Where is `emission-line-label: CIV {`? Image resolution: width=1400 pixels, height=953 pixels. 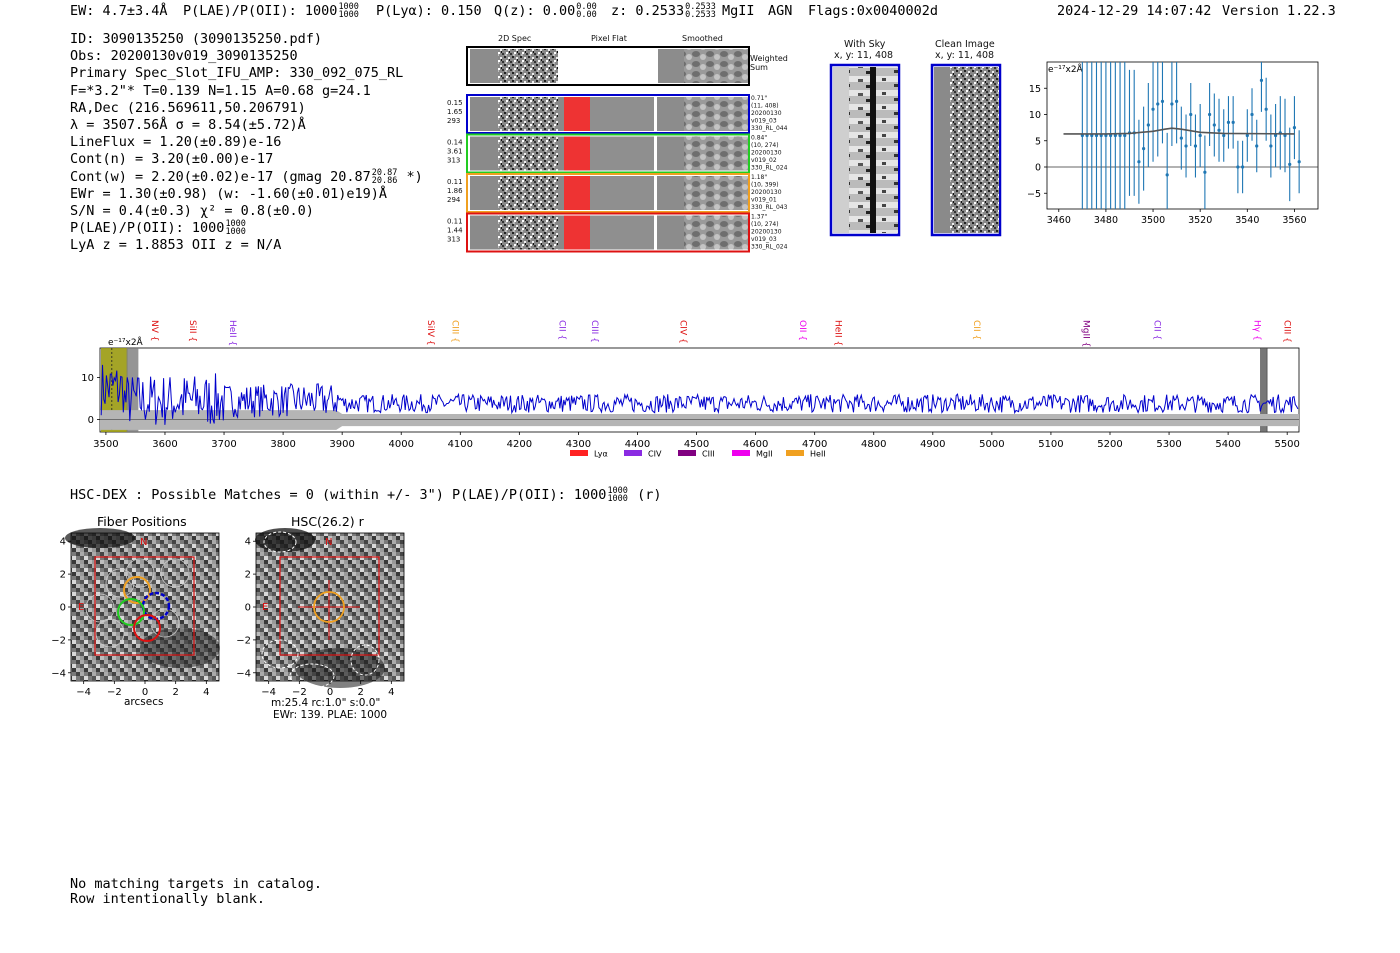 emission-line-label: CIV { is located at coordinates (683, 332).